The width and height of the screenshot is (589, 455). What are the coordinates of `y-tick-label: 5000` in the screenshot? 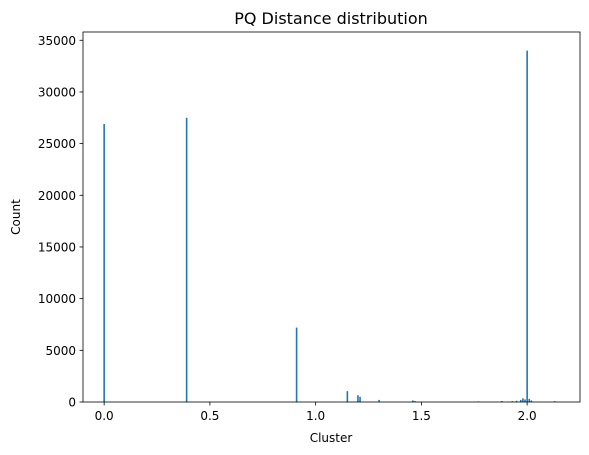 It's located at (60, 351).